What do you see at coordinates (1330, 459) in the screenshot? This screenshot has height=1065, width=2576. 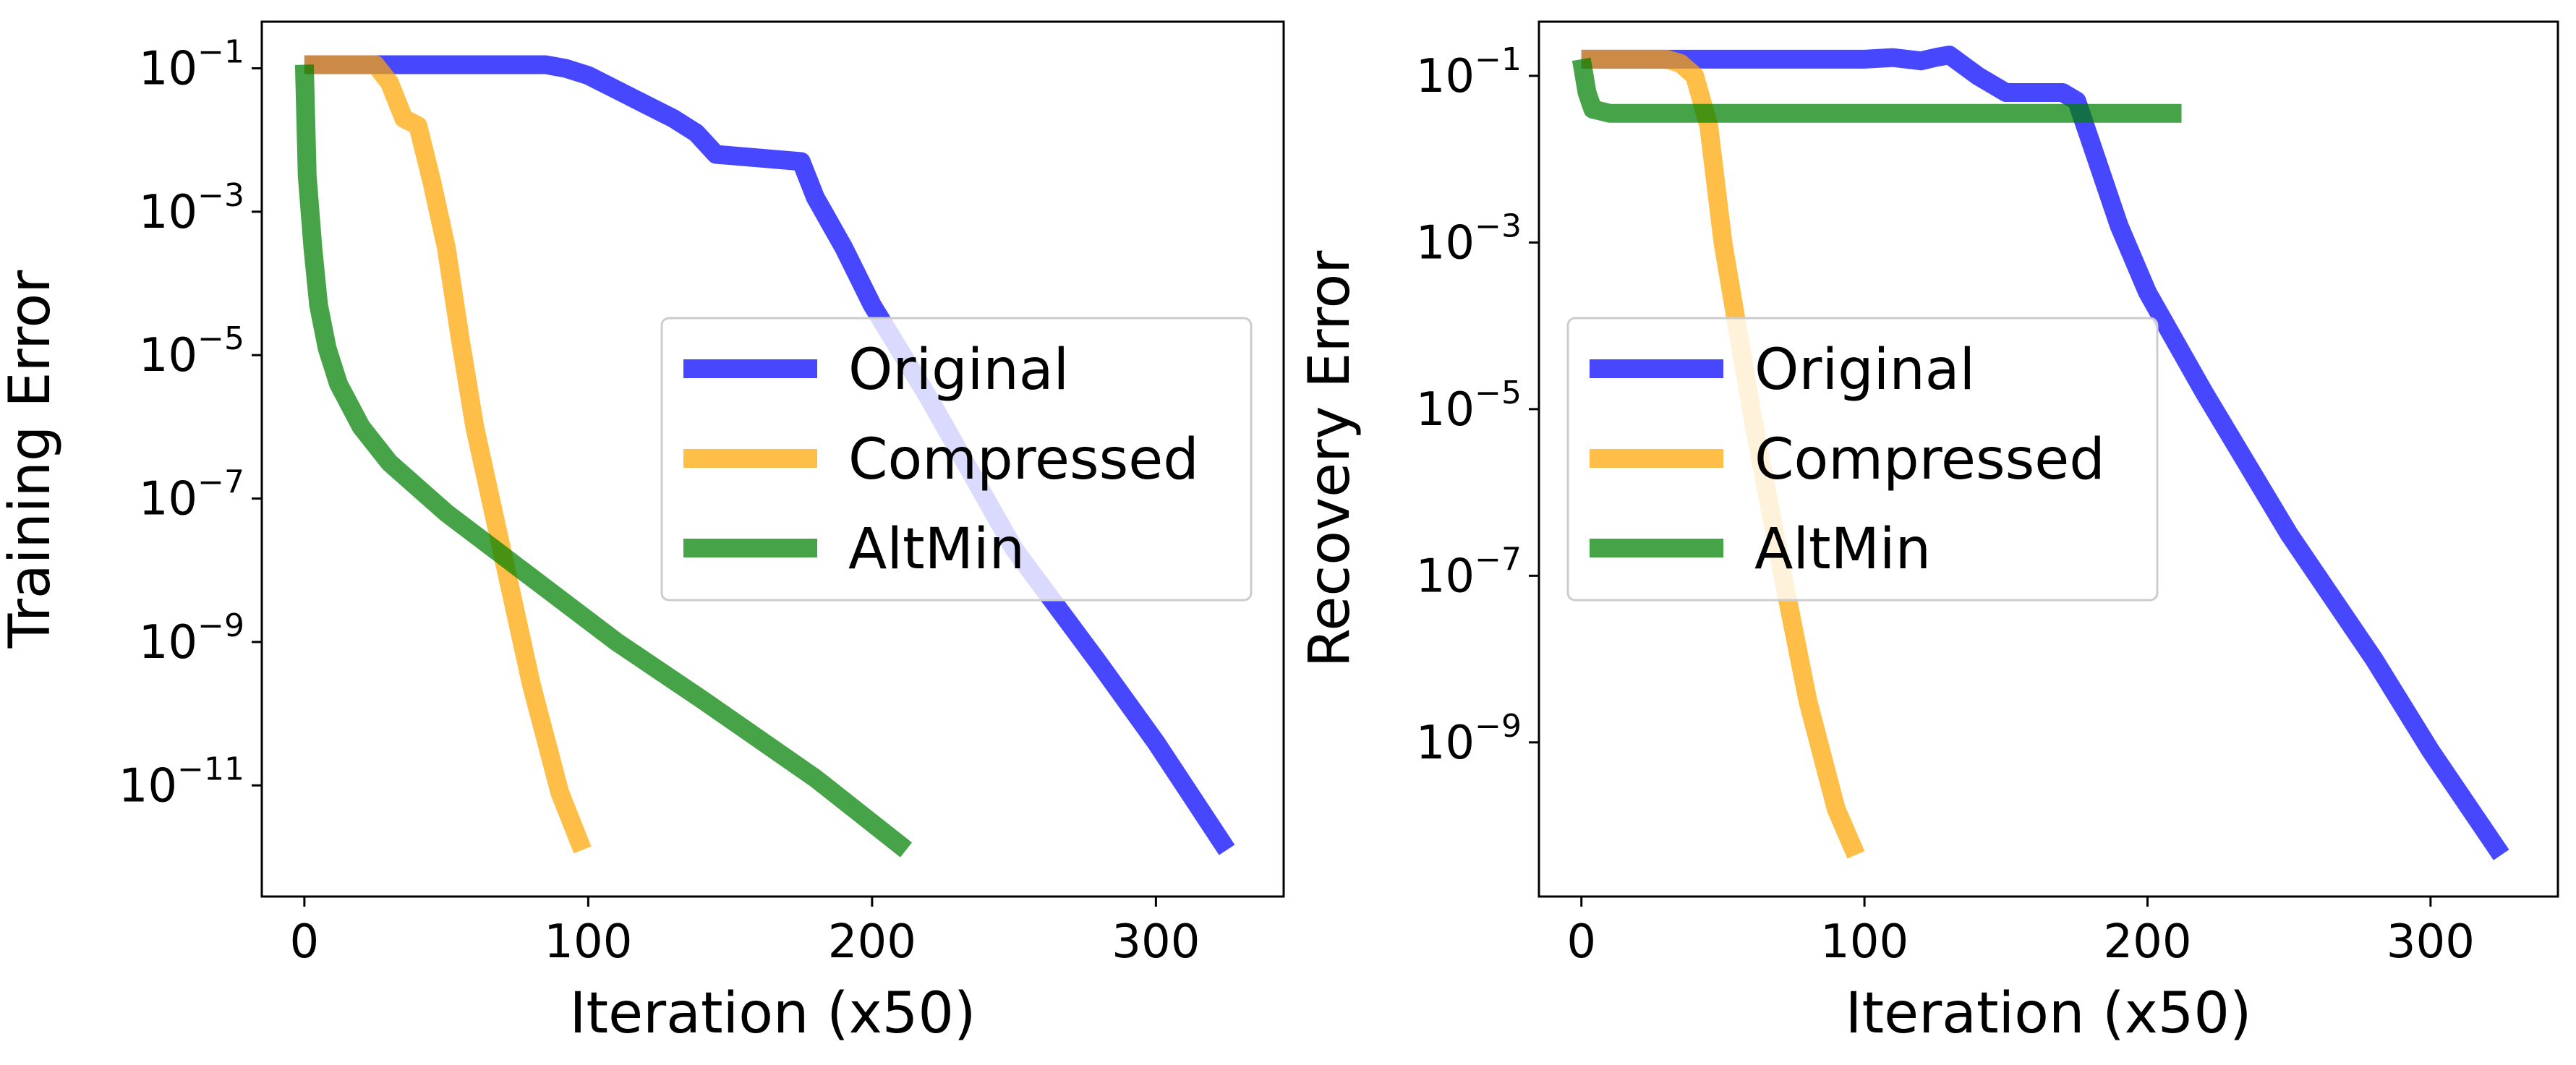 I see `y-axis-label: Recovery Error` at bounding box center [1330, 459].